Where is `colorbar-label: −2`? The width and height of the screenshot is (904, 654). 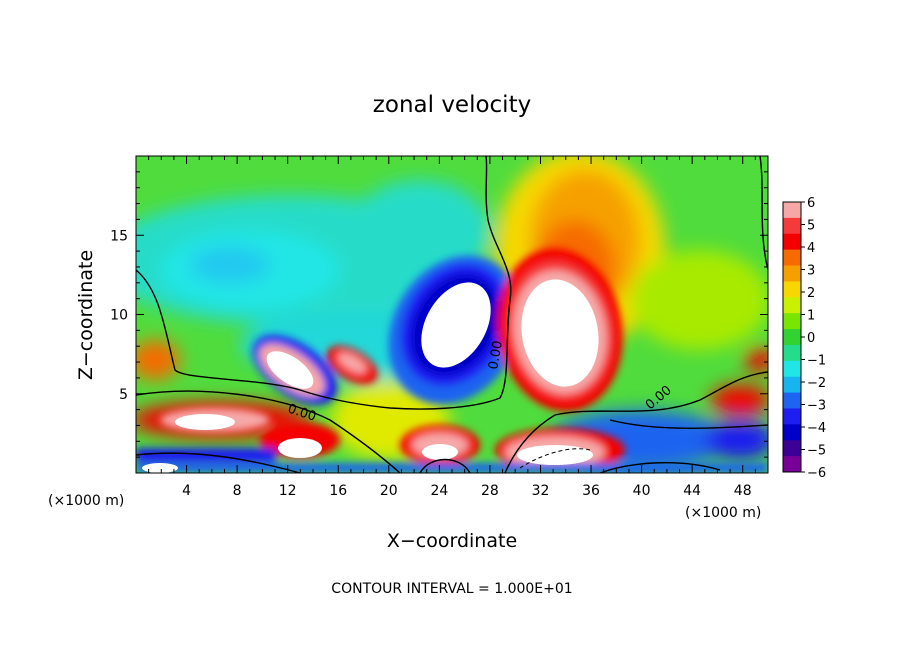 colorbar-label: −2 is located at coordinates (816, 383).